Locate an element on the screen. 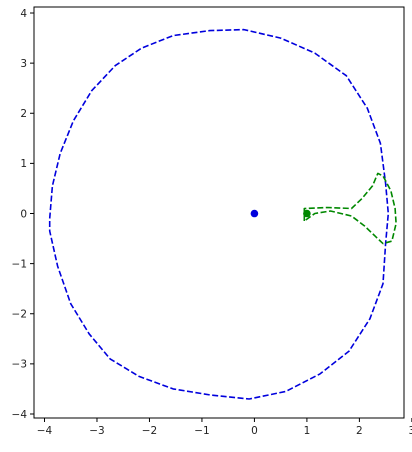 This screenshot has width=412, height=452. x-tick-label: −3 is located at coordinates (96, 431).